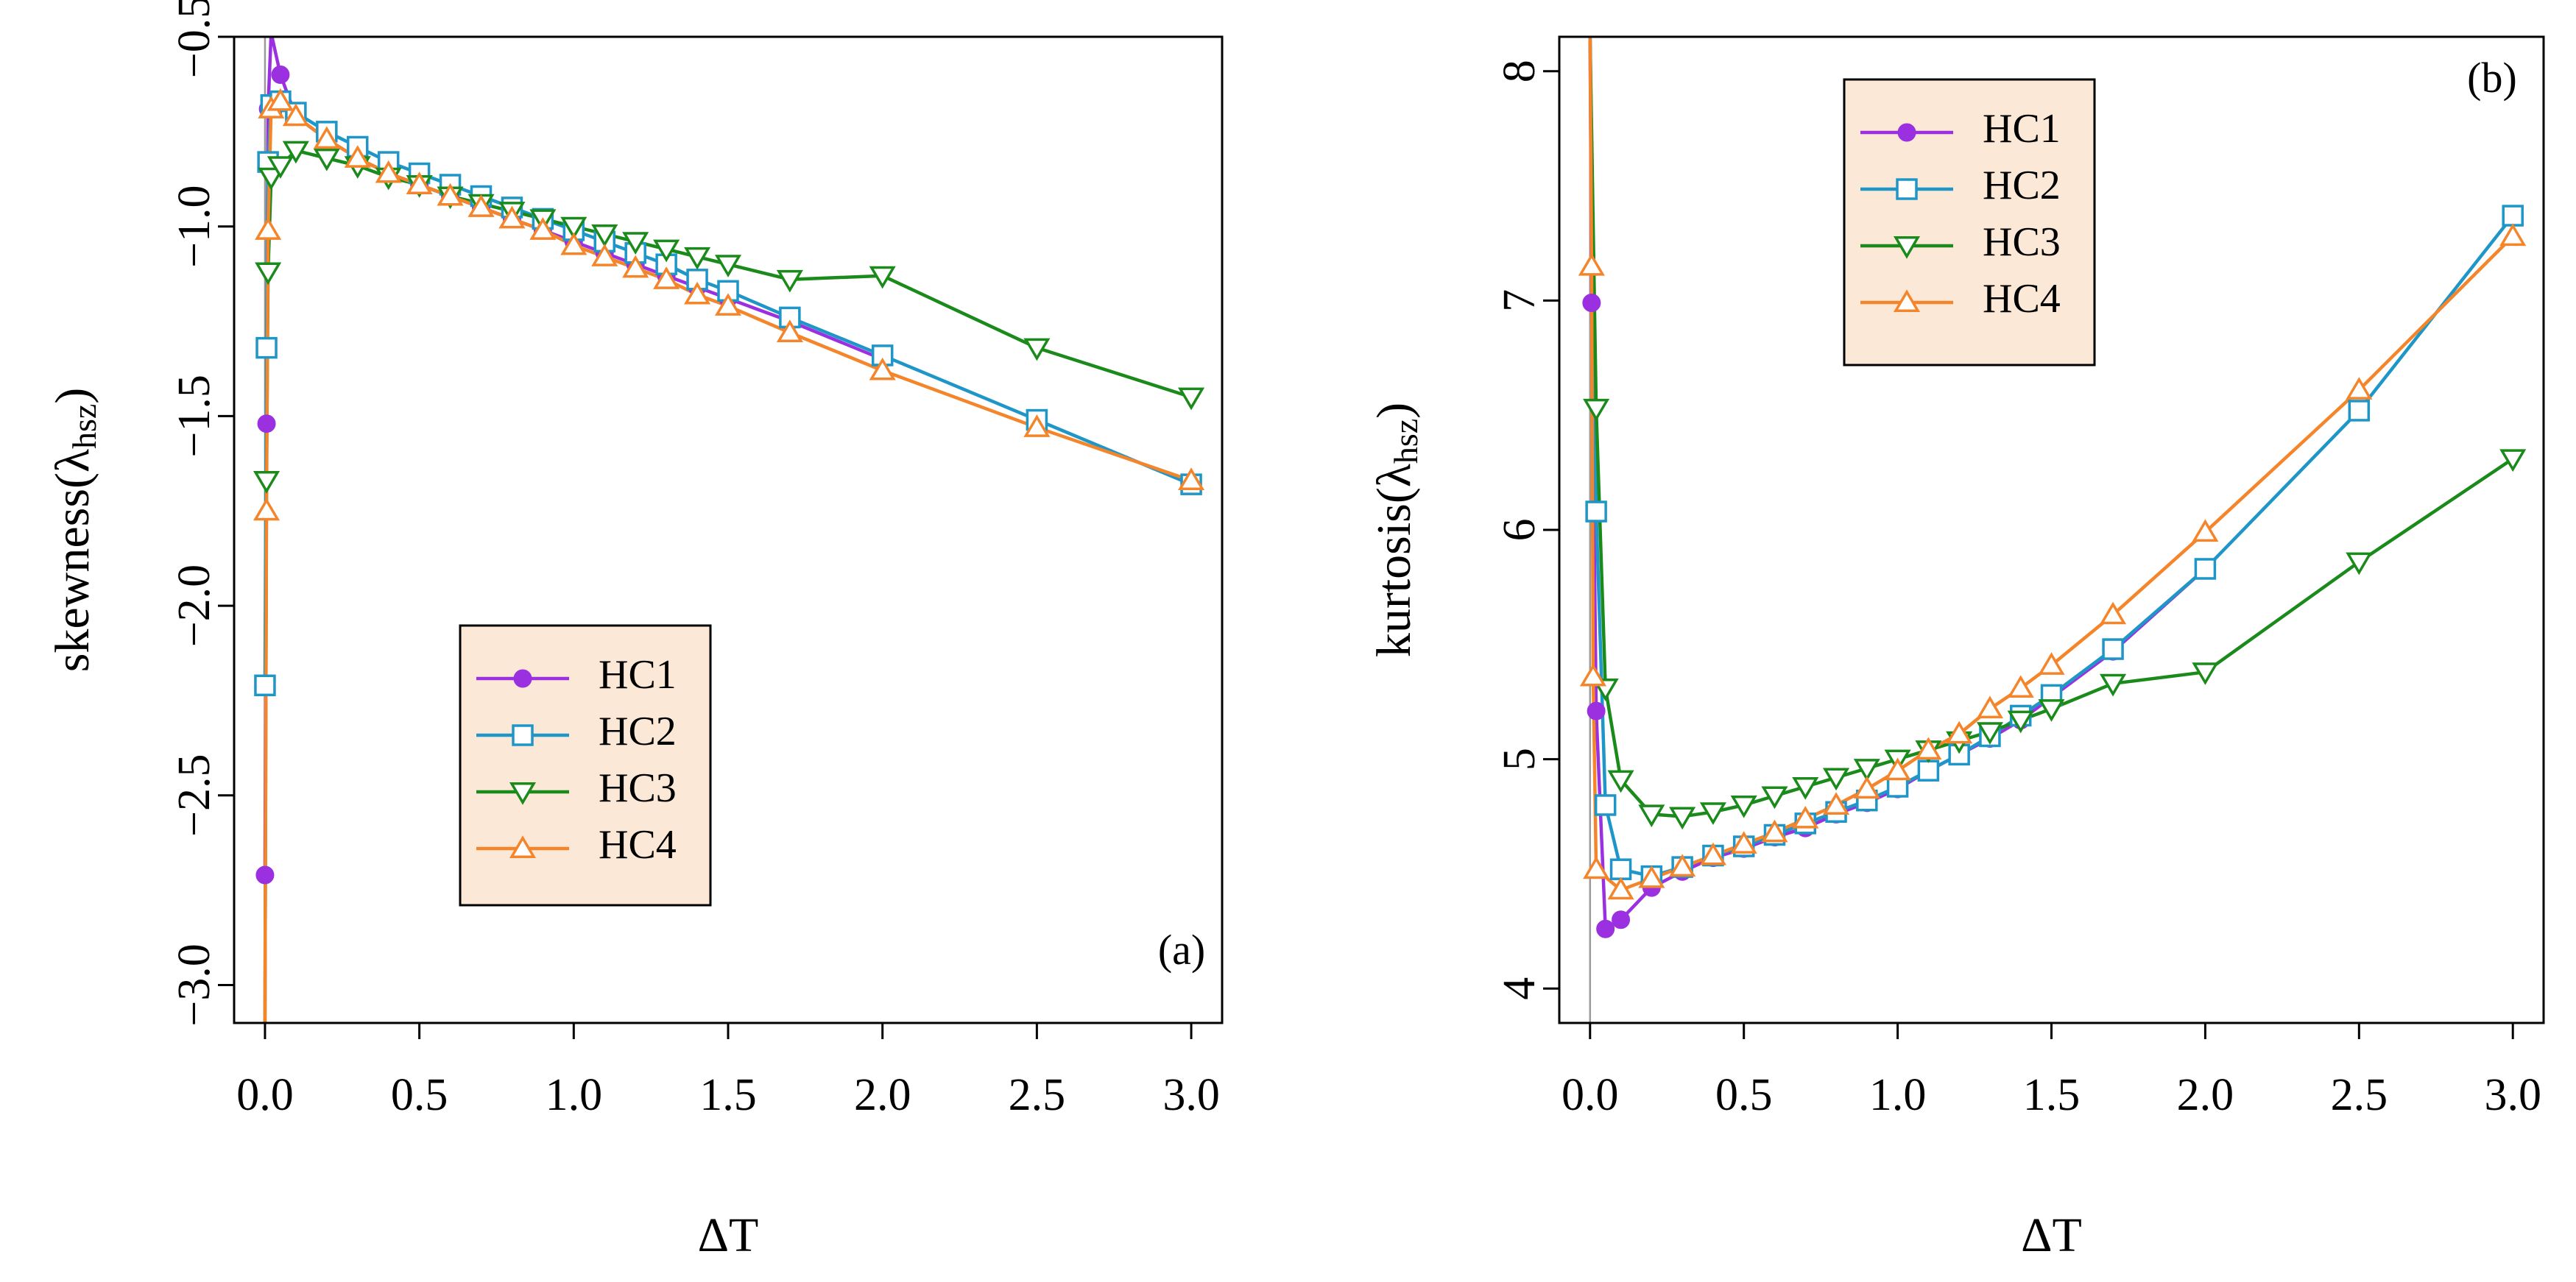 Image resolution: width=2576 pixels, height=1282 pixels. Describe the element at coordinates (1181, 950) in the screenshot. I see `panel-label: (a)` at that location.